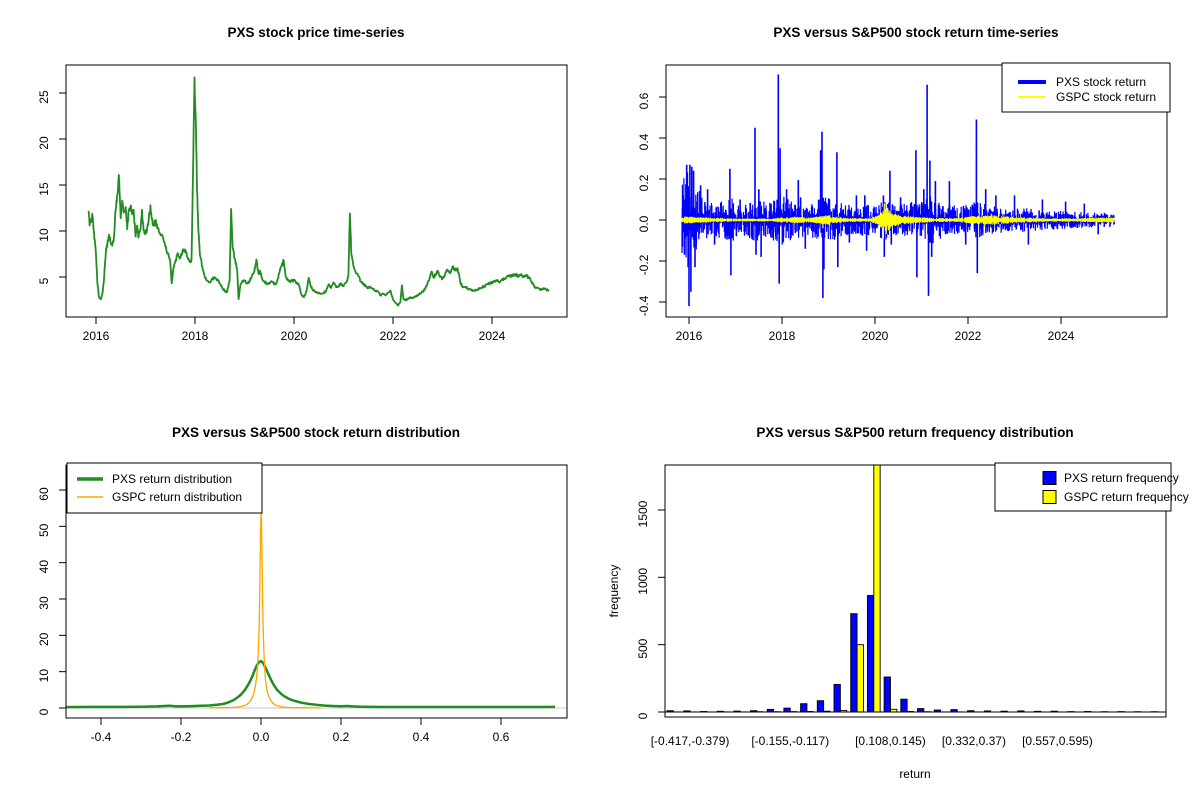 This screenshot has height=800, width=1200. Describe the element at coordinates (421, 737) in the screenshot. I see `x-tick-label: 0.4` at that location.